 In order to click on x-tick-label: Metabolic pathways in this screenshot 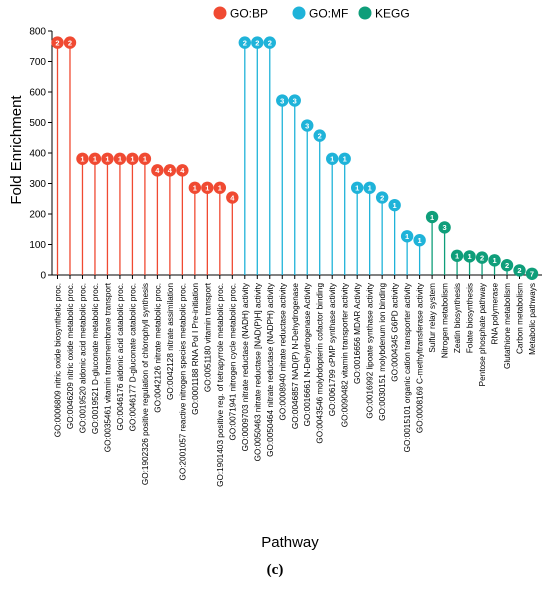, I will do `click(532, 319)`.